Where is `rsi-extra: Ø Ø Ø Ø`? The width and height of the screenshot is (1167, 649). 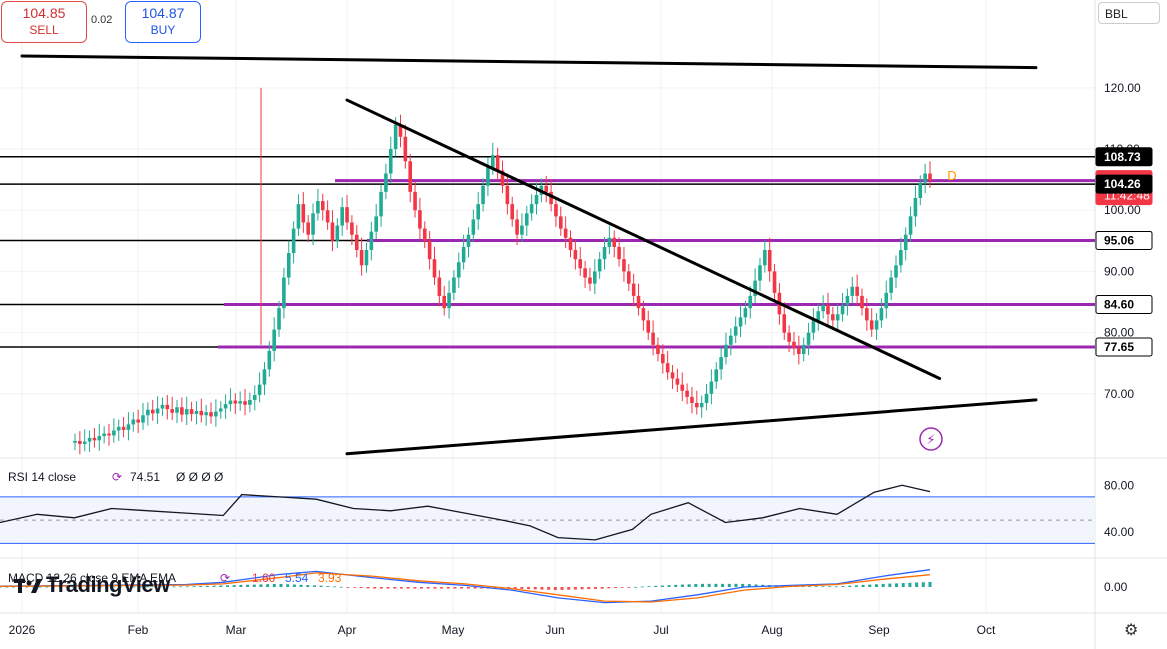
rsi-extra: Ø Ø Ø Ø is located at coordinates (199, 477).